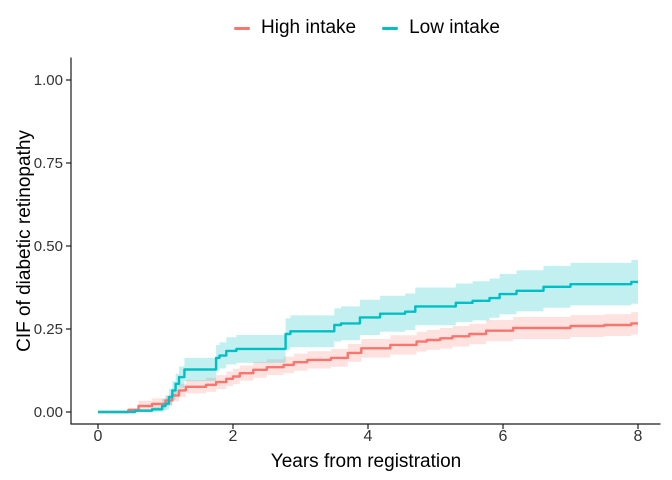 This screenshot has width=672, height=480. I want to click on y-tick-label: 1.00, so click(48, 80).